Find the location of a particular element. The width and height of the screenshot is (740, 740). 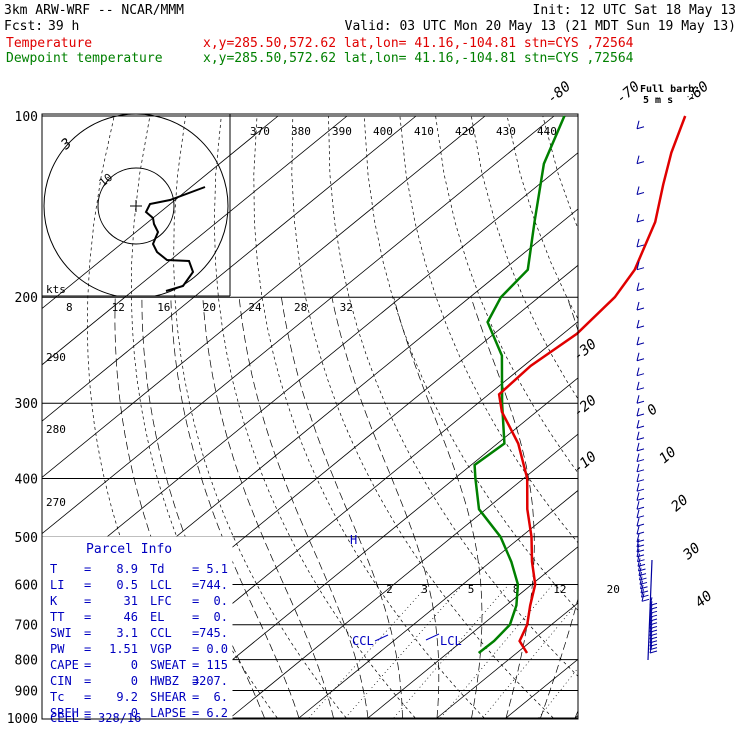

parcel-key-right: SHEAR is located at coordinates (168, 697).